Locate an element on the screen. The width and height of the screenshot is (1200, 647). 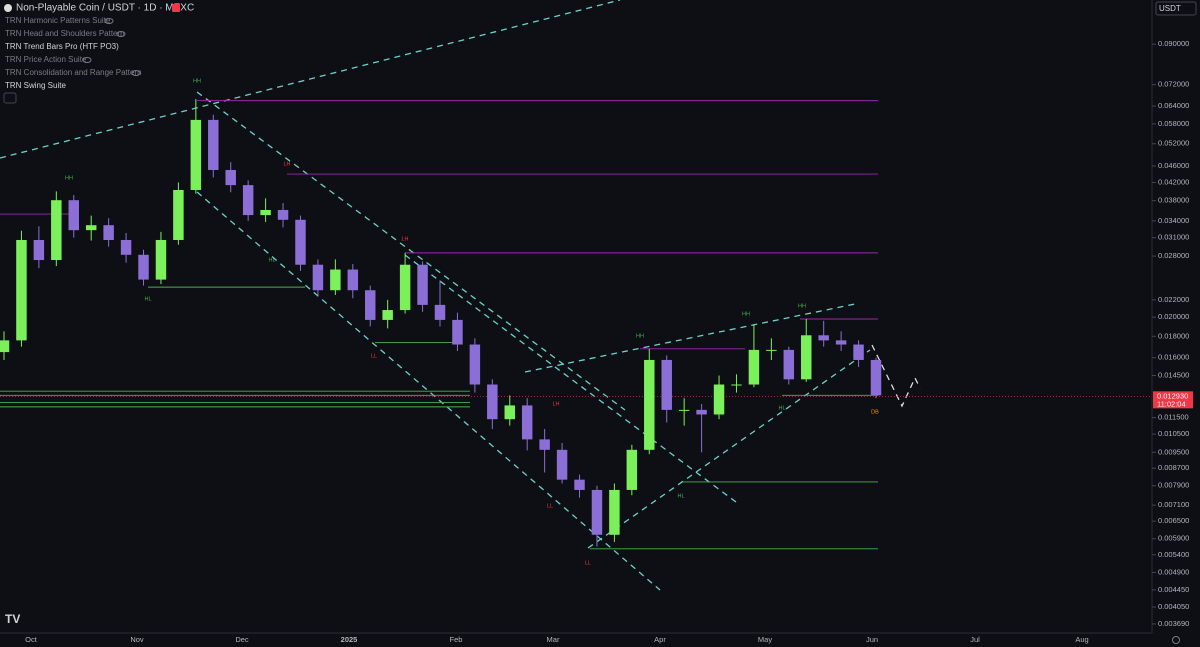
x-tick-label: 2025 is located at coordinates (349, 639).